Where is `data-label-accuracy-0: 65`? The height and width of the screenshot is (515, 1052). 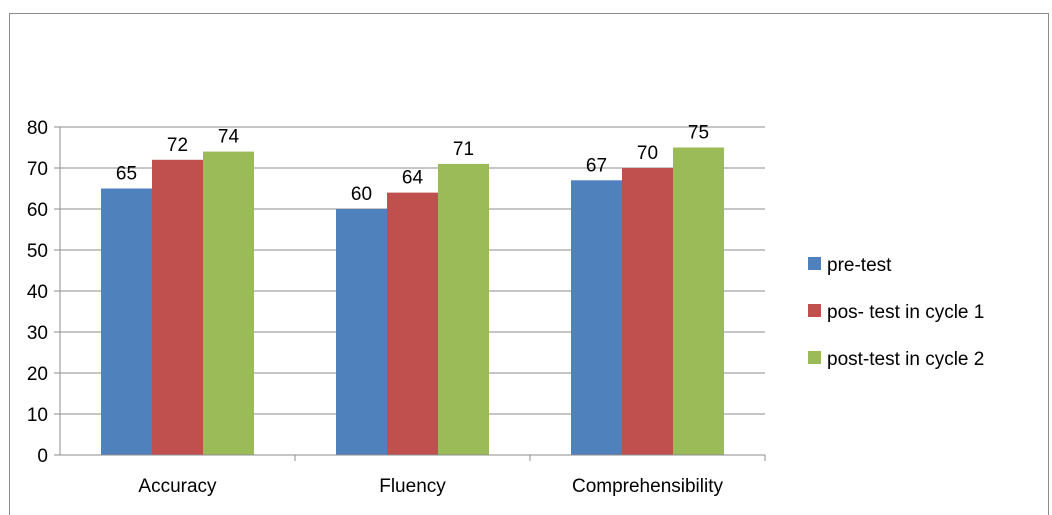
data-label-accuracy-0: 65 is located at coordinates (126, 174).